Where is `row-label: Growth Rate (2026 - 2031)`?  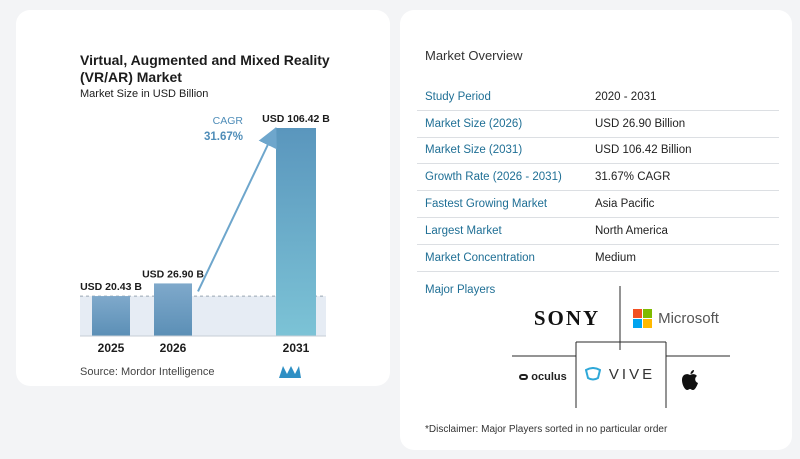
row-label: Growth Rate (2026 - 2031) is located at coordinates (493, 177).